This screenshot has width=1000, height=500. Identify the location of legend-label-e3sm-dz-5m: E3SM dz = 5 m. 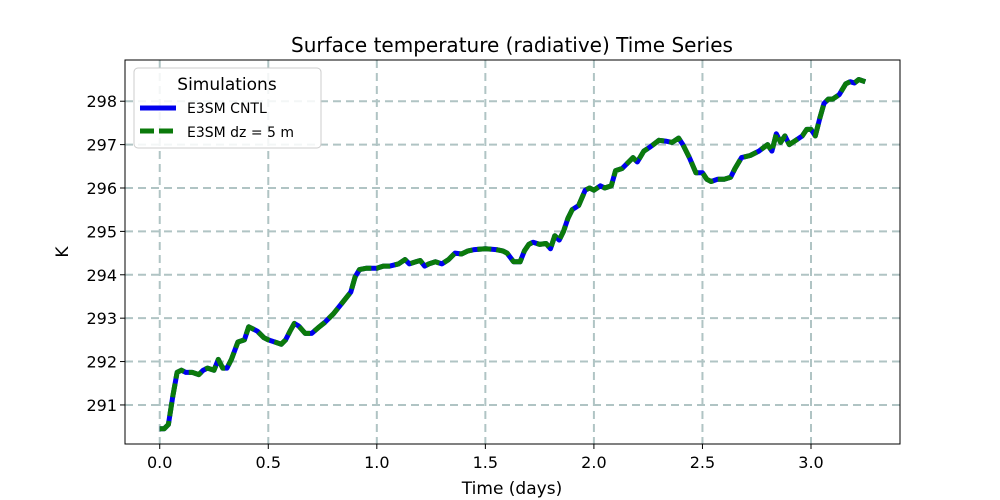
(240, 133).